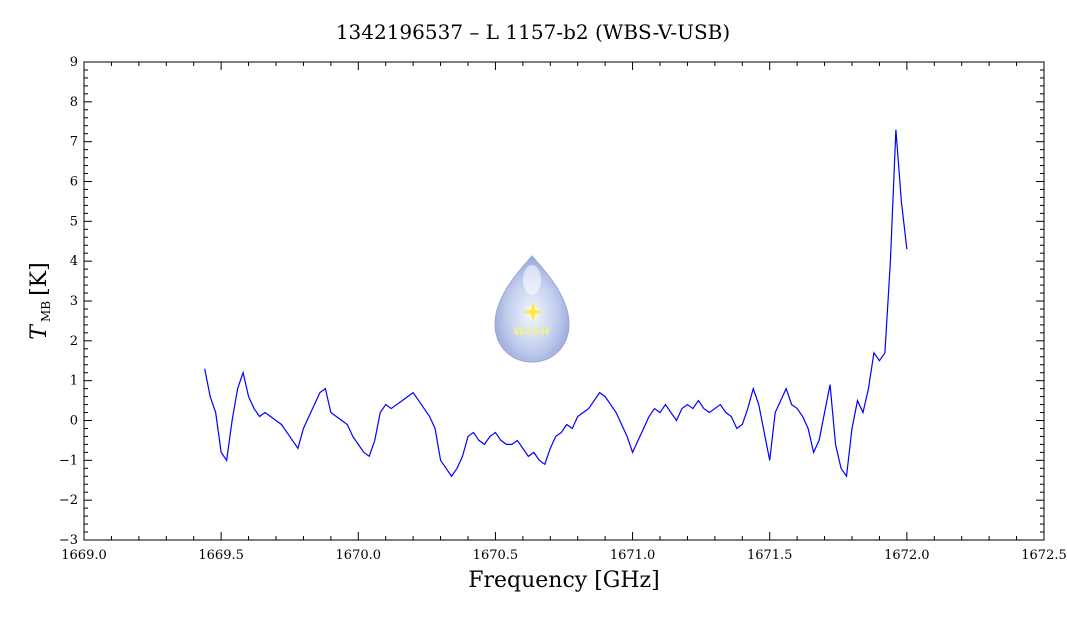  I want to click on y-axis-label: TMB [K], so click(40, 300).